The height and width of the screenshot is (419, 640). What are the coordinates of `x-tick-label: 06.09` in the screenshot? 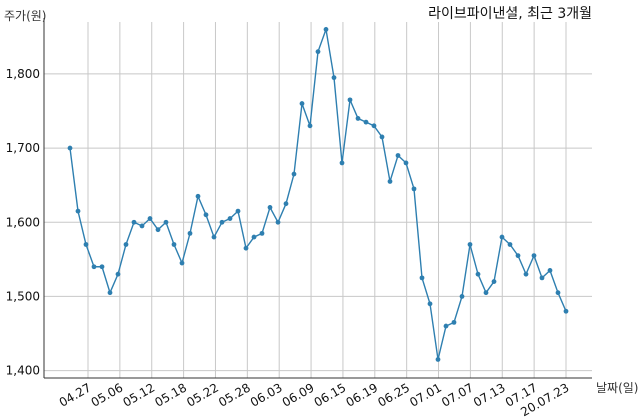 It's located at (298, 394).